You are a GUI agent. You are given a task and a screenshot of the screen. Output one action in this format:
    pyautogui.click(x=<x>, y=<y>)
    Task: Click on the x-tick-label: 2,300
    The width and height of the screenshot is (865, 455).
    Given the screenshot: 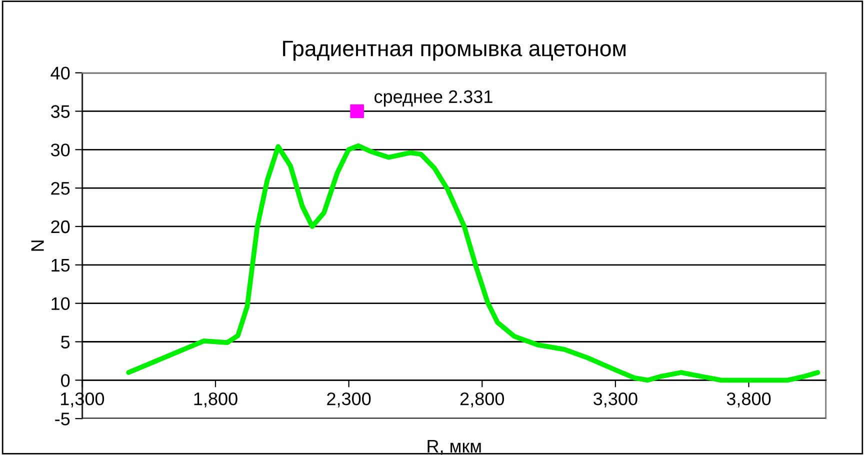 What is the action you would take?
    pyautogui.click(x=349, y=400)
    